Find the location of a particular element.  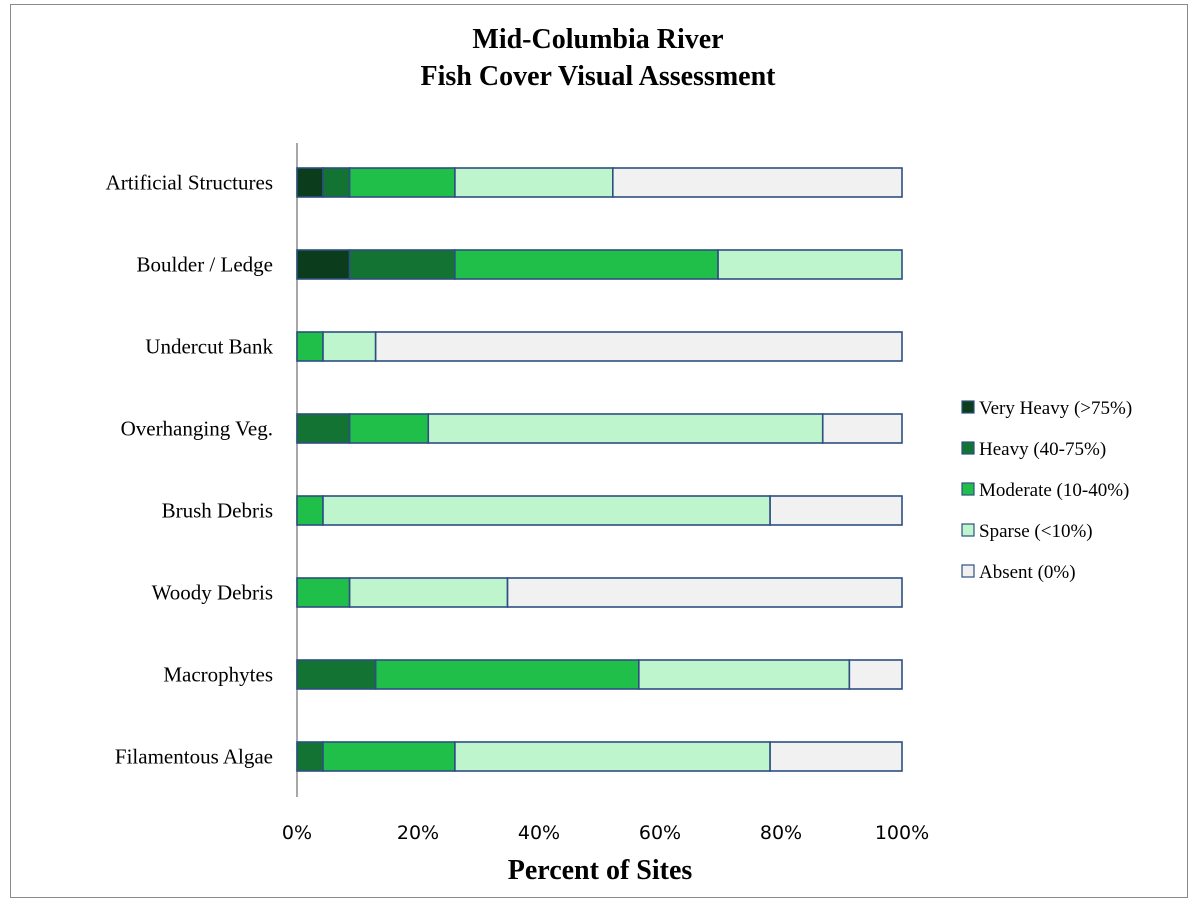

category-label: Undercut Bank is located at coordinates (209, 347).